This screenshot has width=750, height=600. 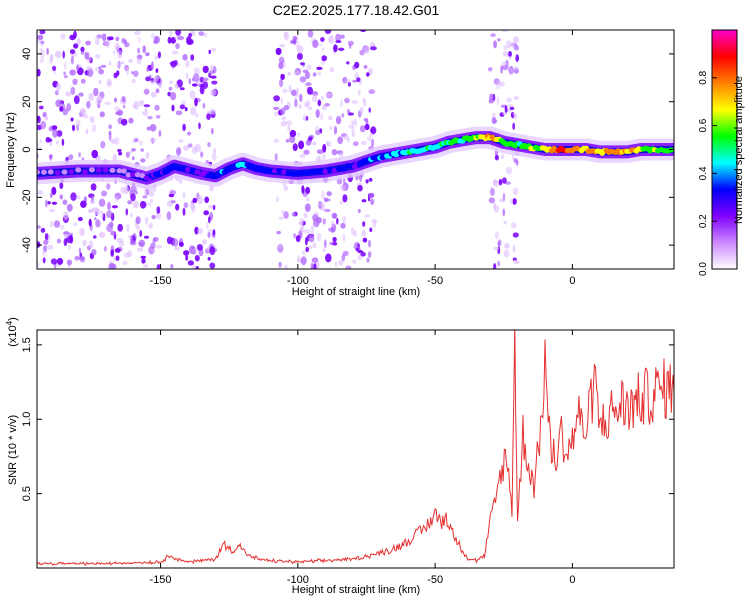 I want to click on snr-x-label: Height of straight line (km), so click(x=356, y=590).